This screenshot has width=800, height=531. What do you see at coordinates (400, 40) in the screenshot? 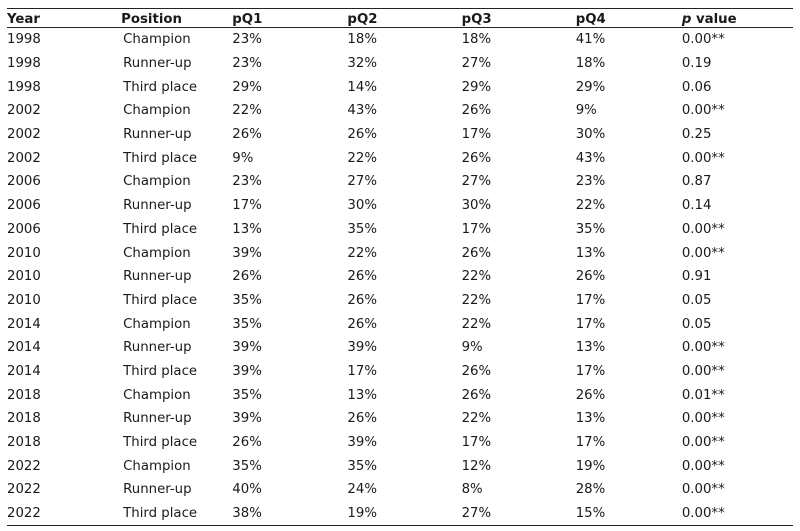
I see `table-row: 1998 Champion 23% 18% 18% 41% 0.00**` at bounding box center [400, 40].